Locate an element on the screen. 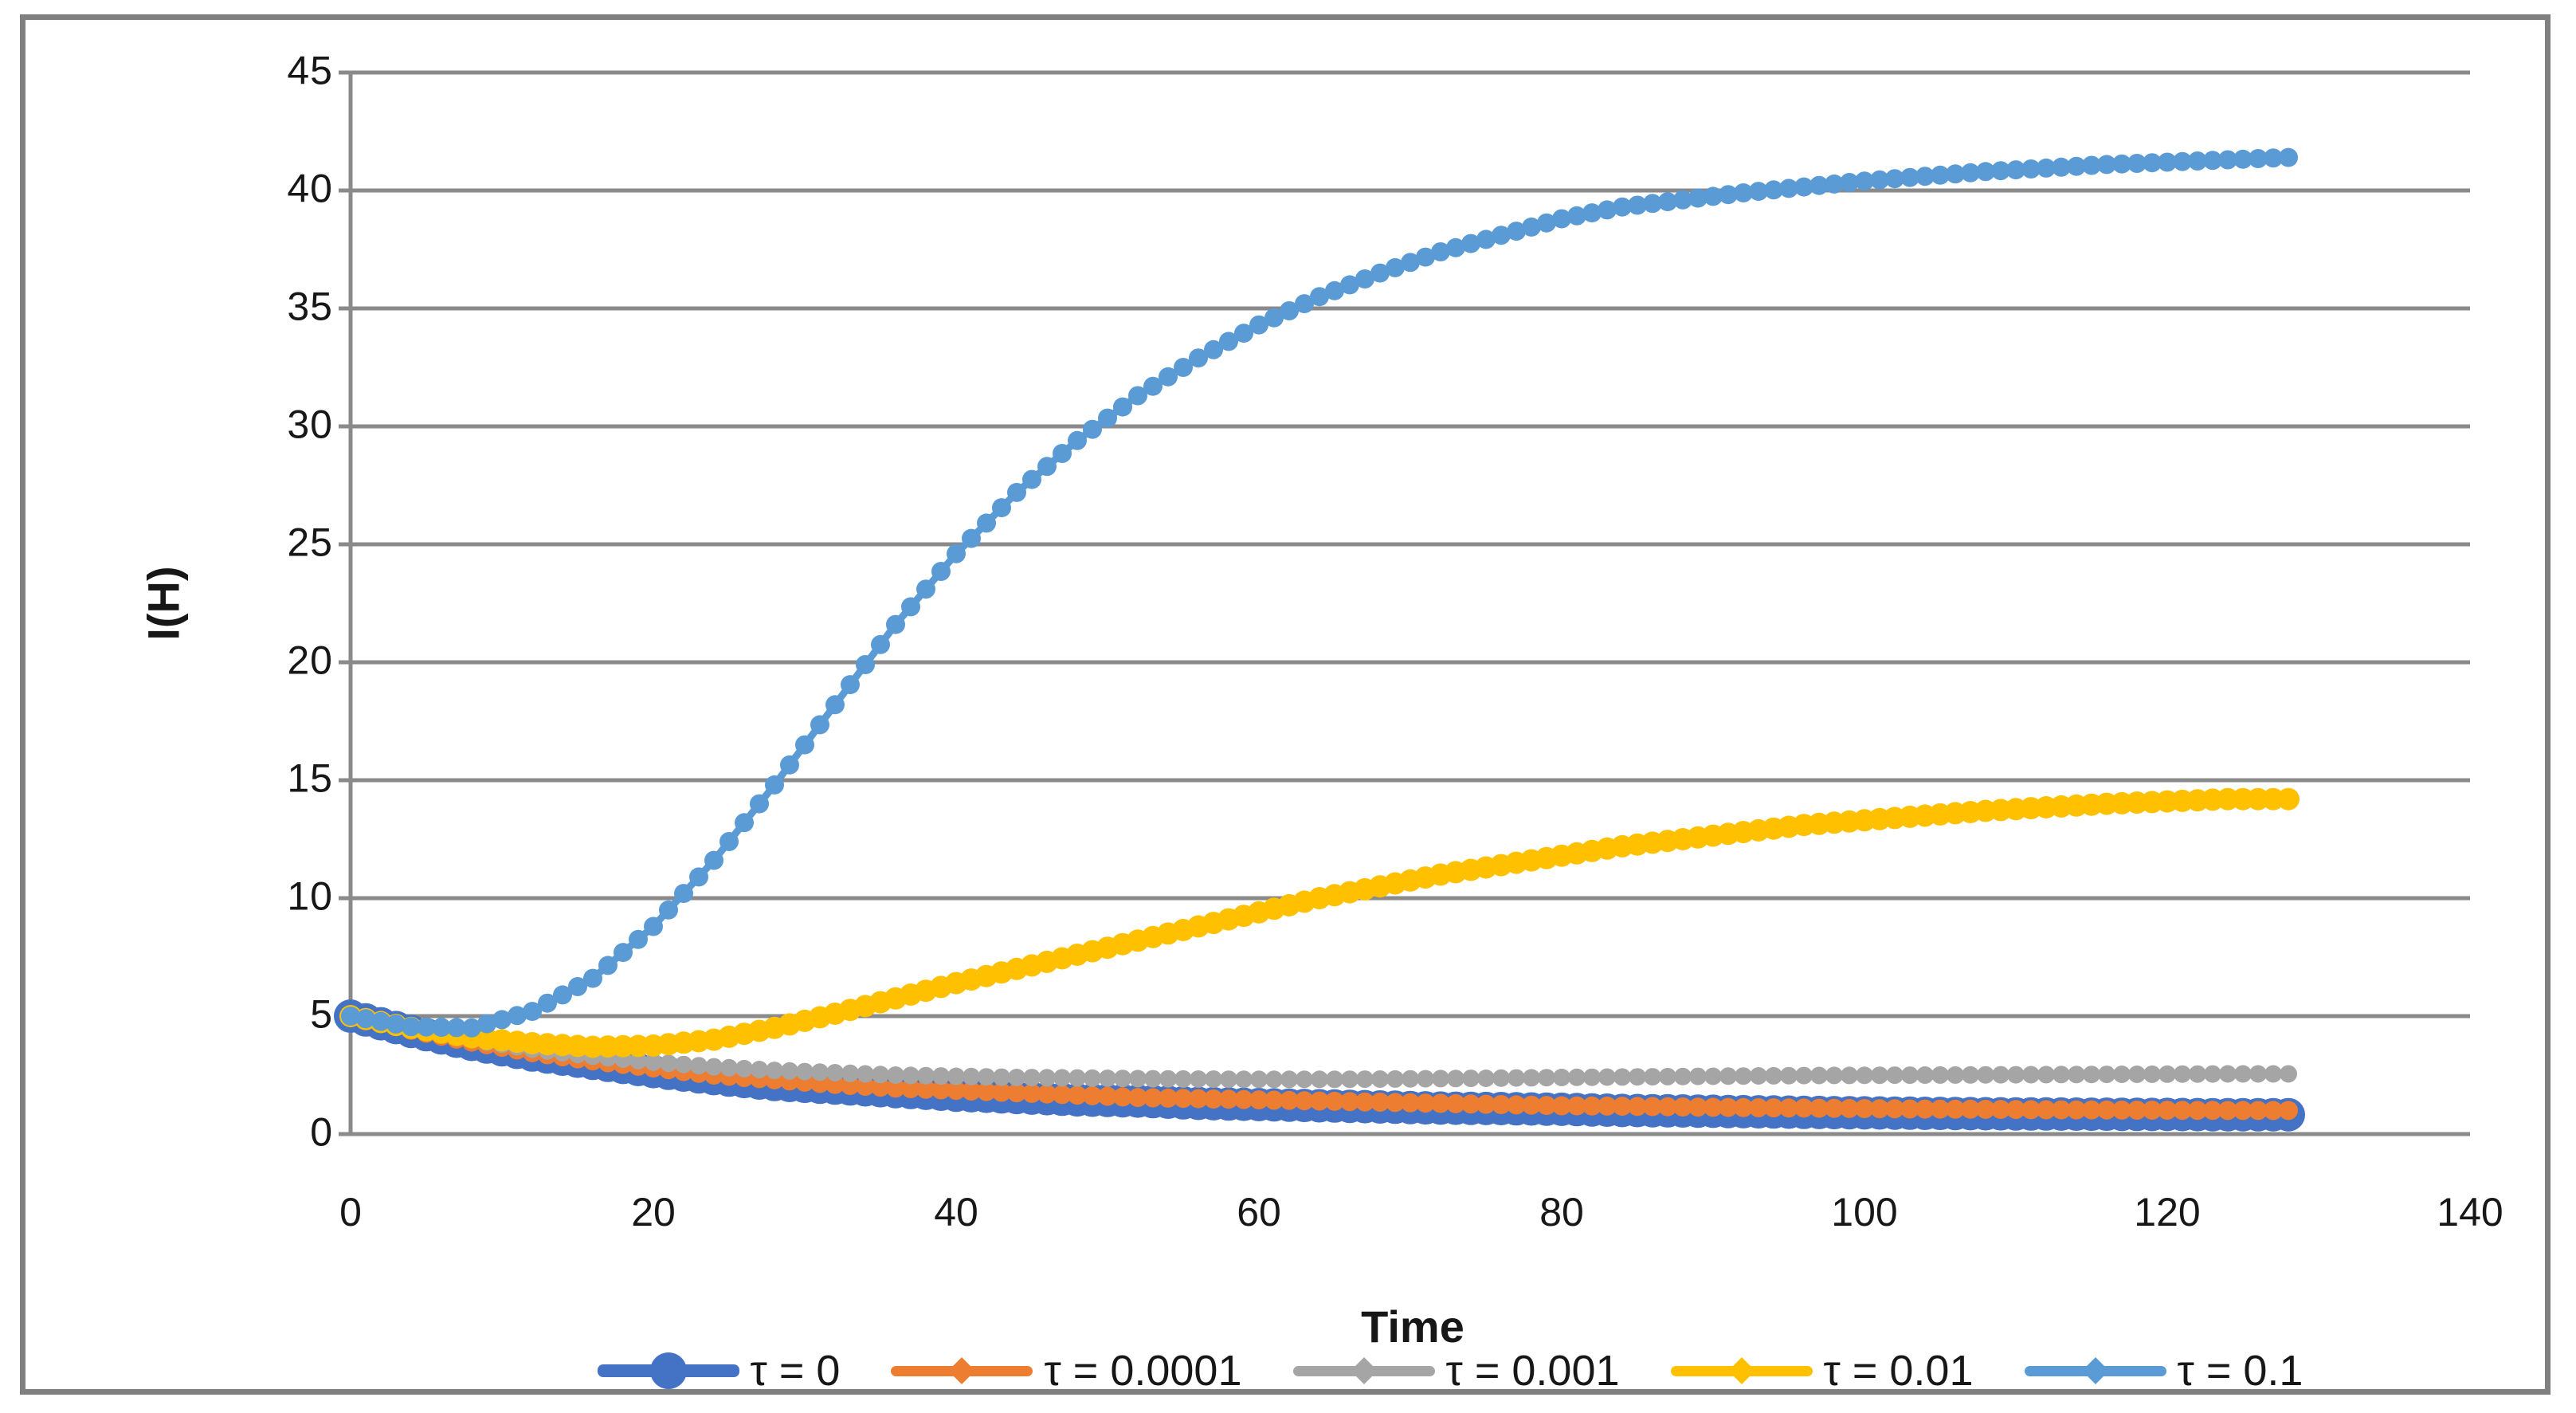 This screenshot has width=2576, height=1413. y-tick-label: 45 is located at coordinates (310, 70).